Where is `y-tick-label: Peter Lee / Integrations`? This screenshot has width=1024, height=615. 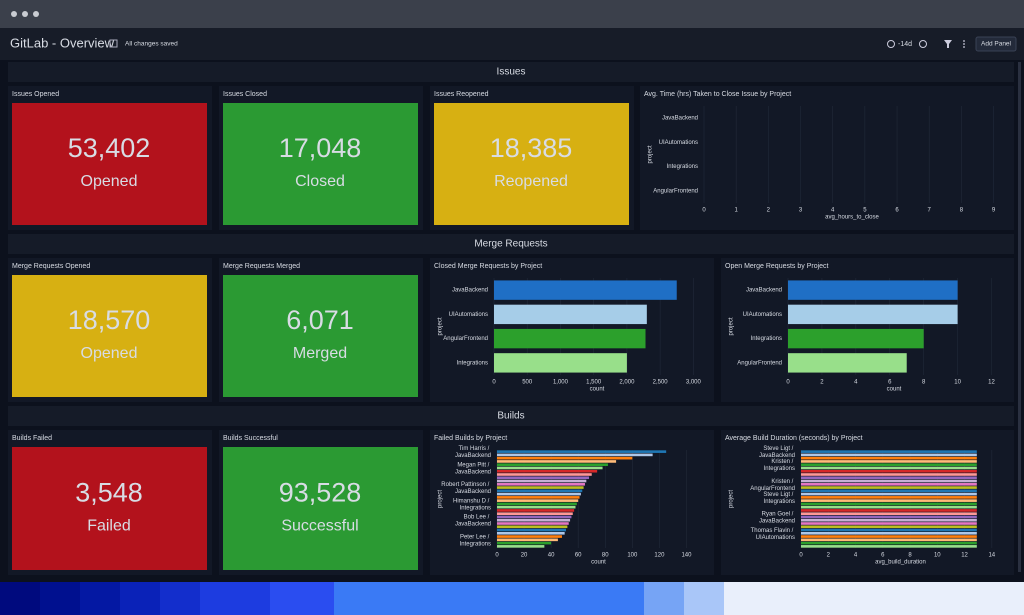
y-tick-label: Peter Lee / Integrations is located at coordinates (475, 540).